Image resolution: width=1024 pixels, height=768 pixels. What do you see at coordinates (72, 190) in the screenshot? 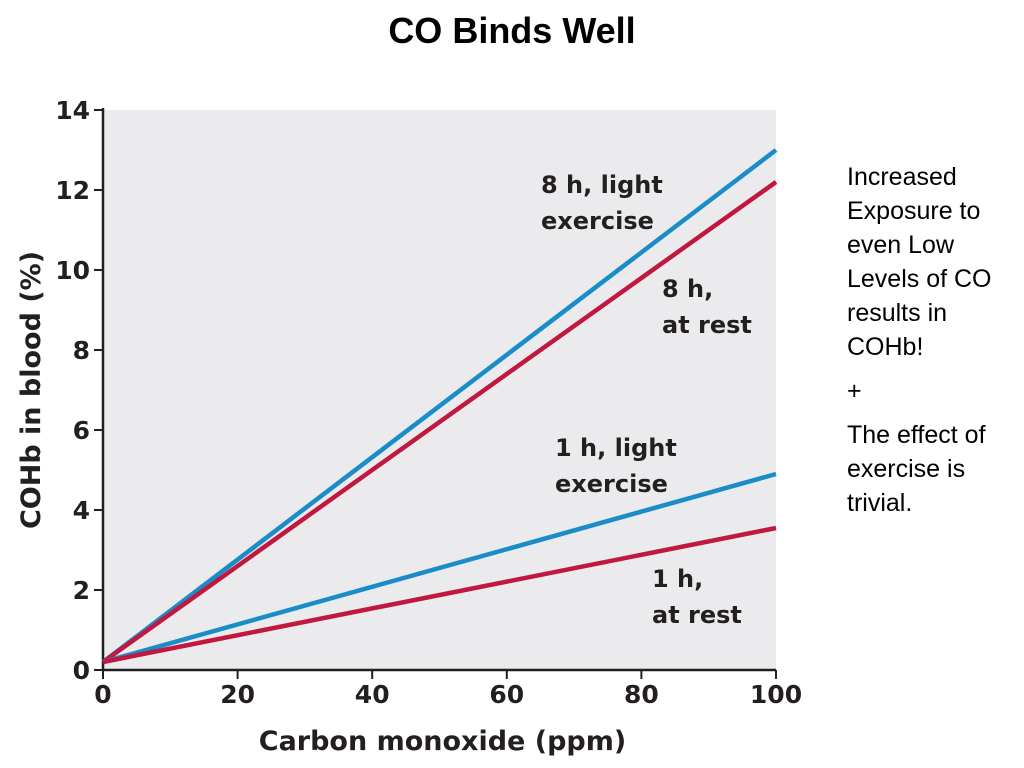
I see `y-tick-label: 12` at bounding box center [72, 190].